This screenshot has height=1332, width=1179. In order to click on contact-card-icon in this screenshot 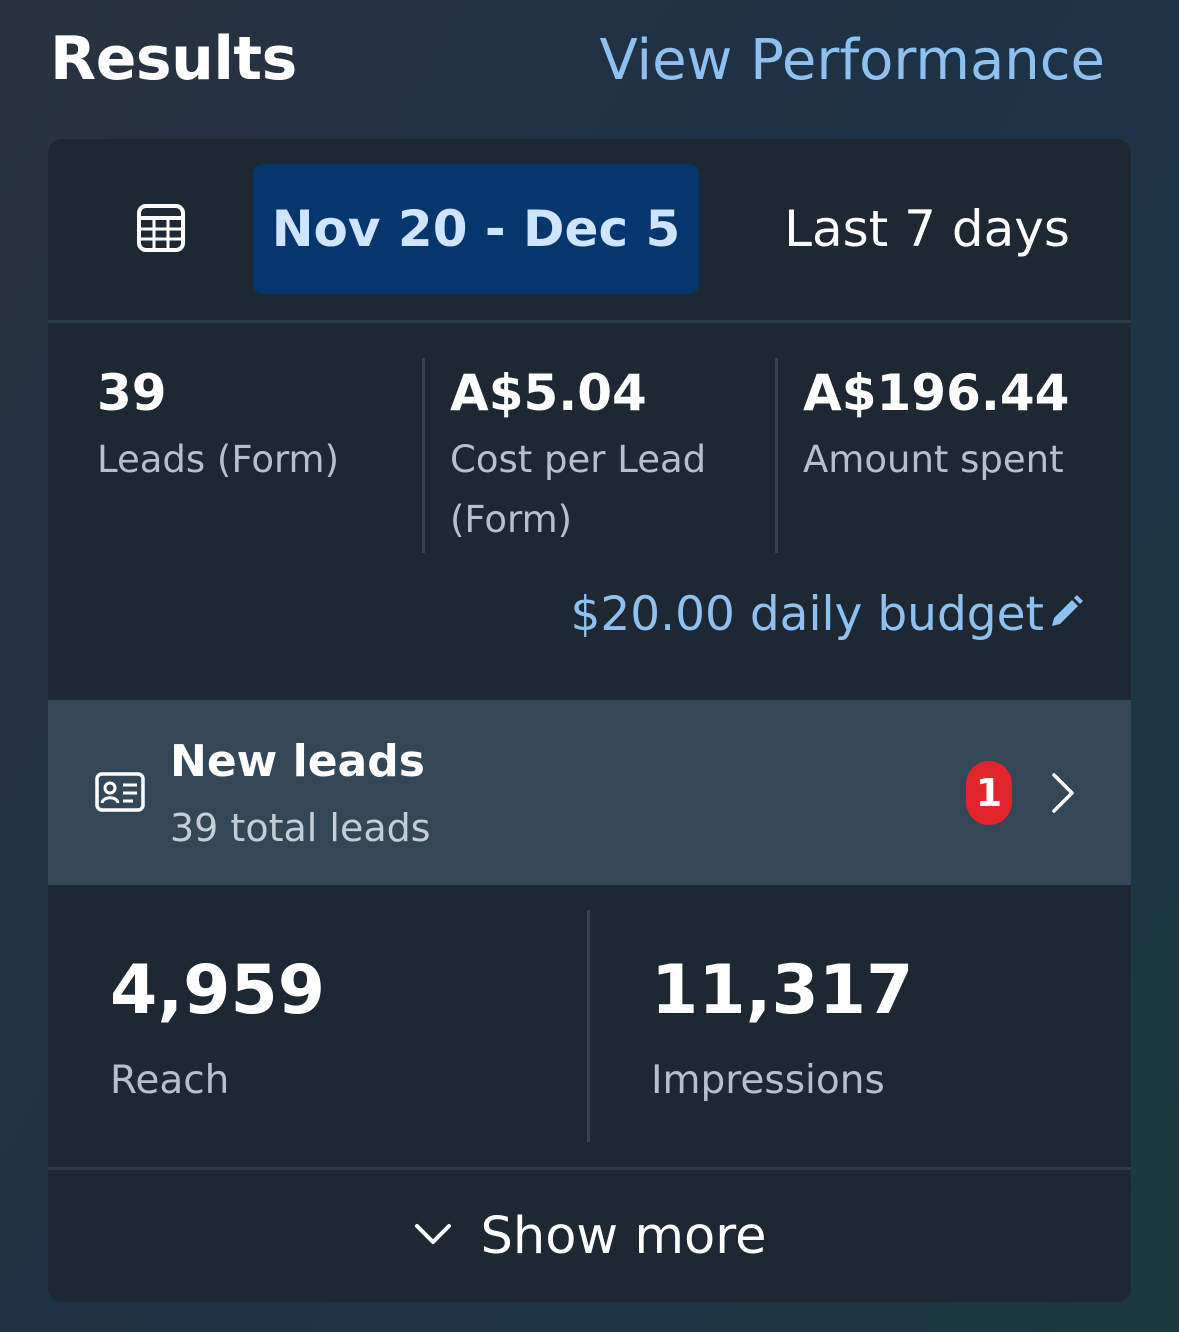, I will do `click(120, 794)`.